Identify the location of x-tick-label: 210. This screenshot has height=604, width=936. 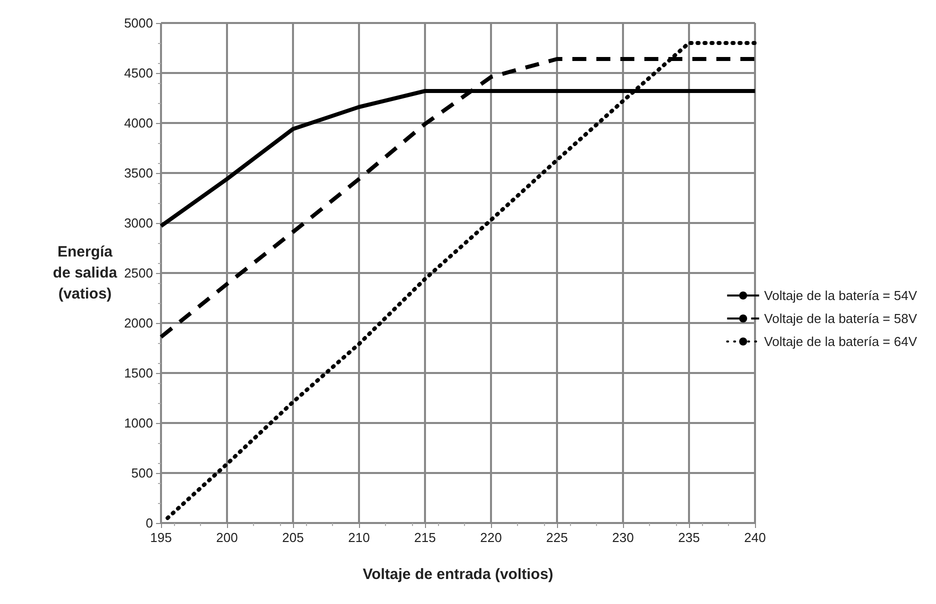
(359, 537).